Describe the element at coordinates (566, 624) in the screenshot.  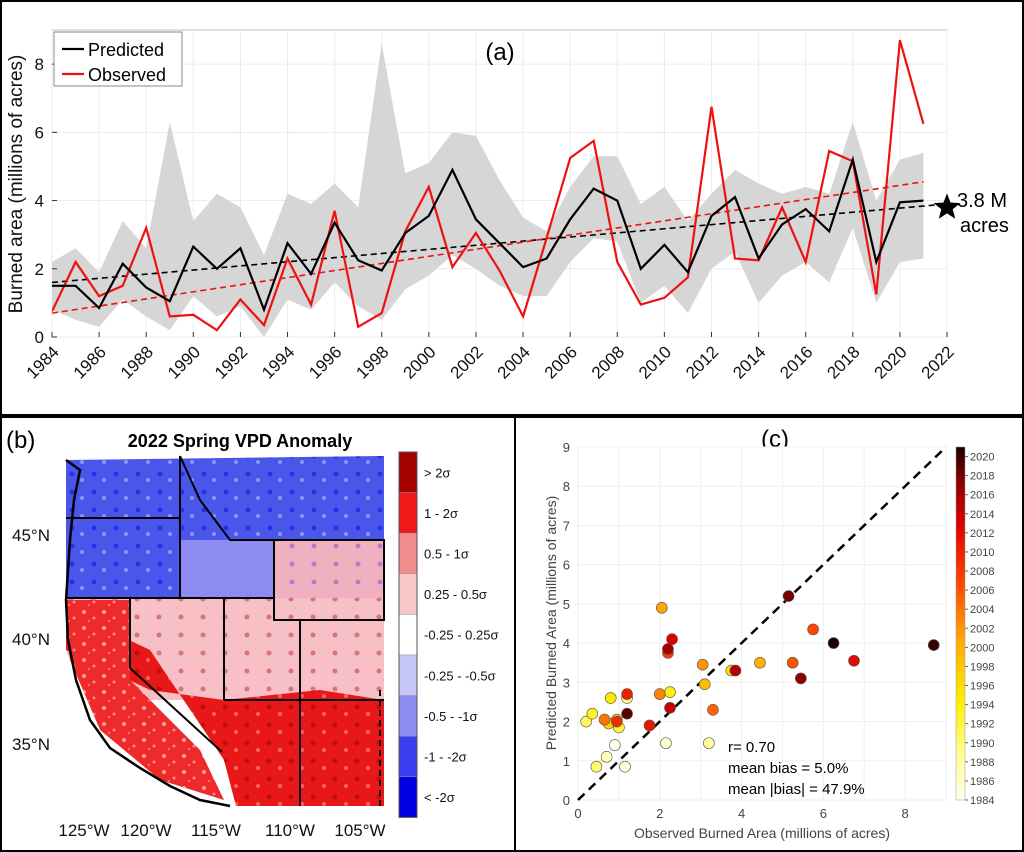
I see `panel-c-y-ticks: 0 1 2 3 4 5 6 7 8 9` at that location.